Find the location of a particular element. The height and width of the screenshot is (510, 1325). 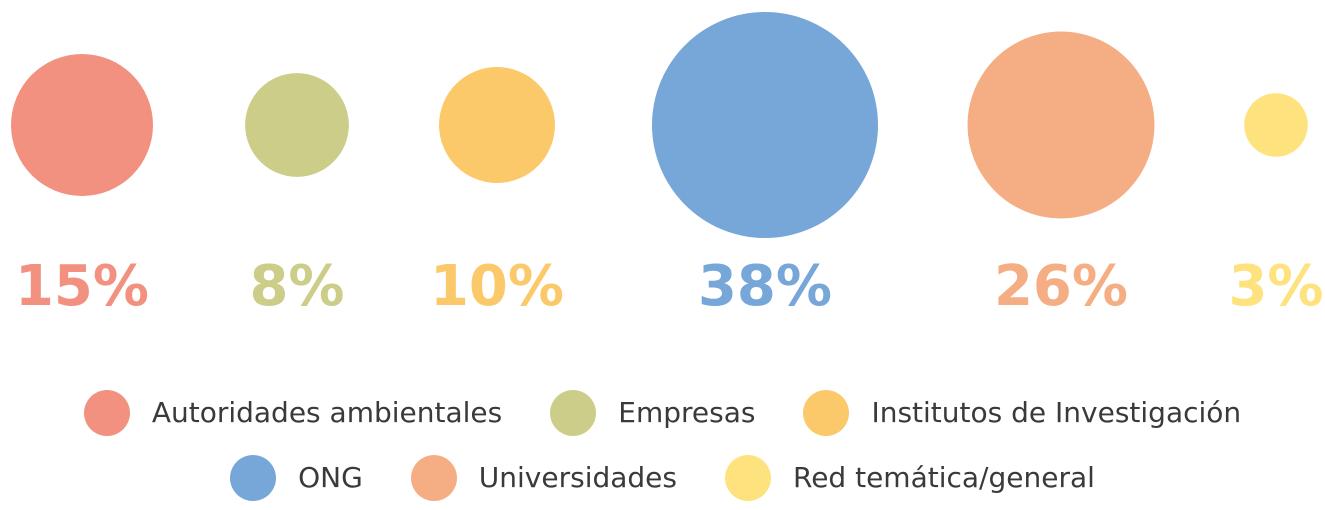

legend-label: Autoridades ambientales is located at coordinates (327, 412).